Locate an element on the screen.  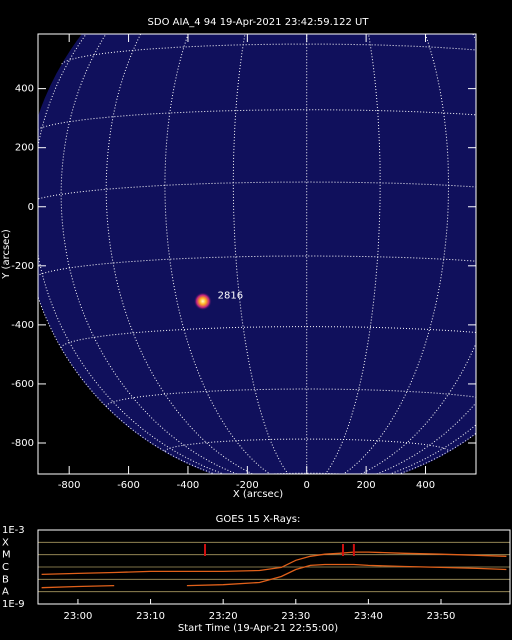
y-tick-label: -600 is located at coordinates (22, 384).